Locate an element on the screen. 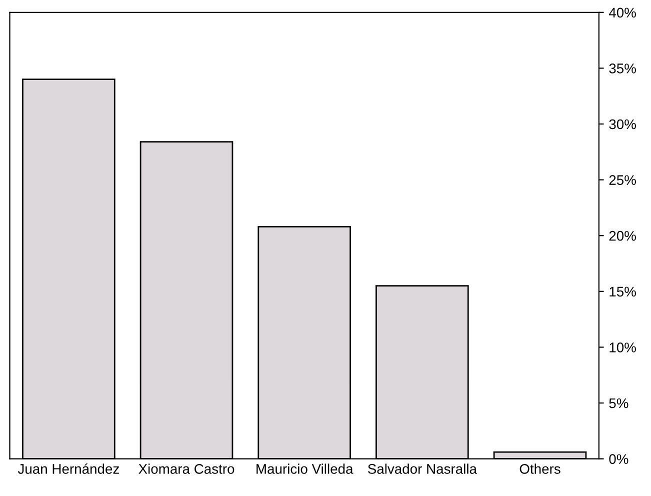 The image size is (651, 496). y-tick-label: 15% is located at coordinates (623, 291).